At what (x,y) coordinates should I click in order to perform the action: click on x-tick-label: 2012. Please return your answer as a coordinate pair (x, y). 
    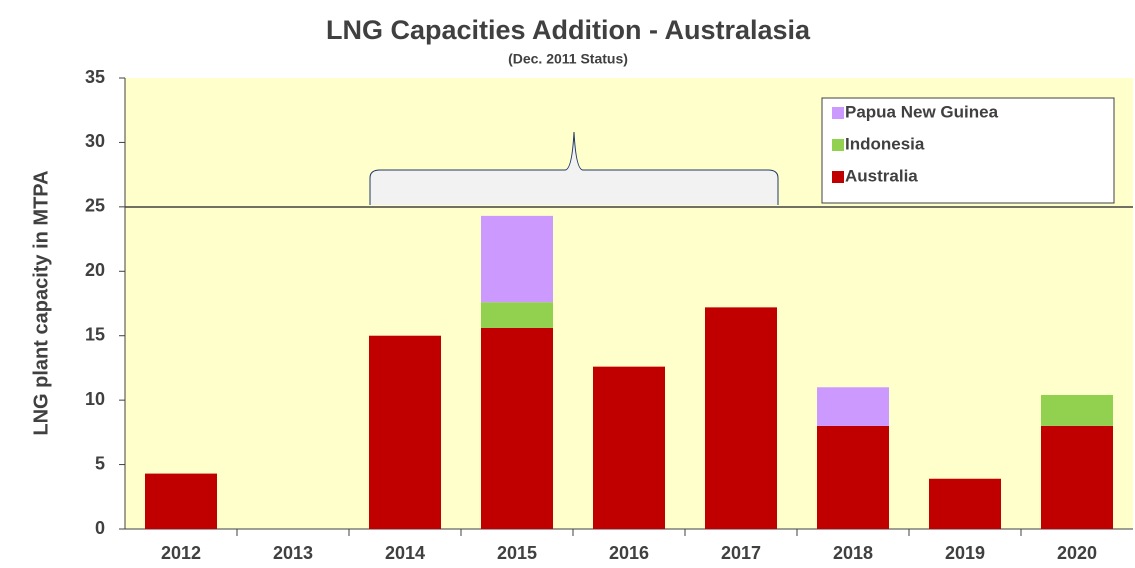
    Looking at the image, I should click on (181, 553).